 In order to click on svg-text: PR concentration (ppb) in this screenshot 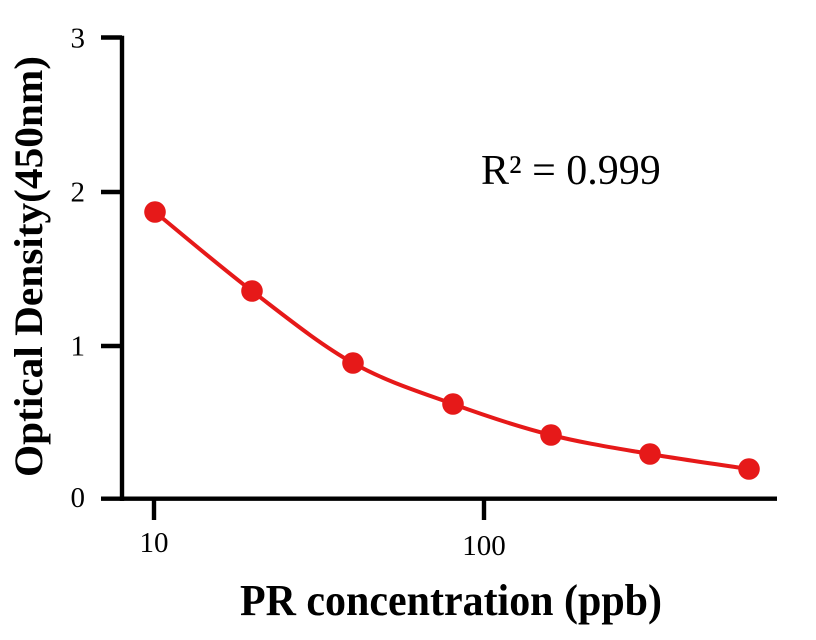, I will do `click(451, 600)`.